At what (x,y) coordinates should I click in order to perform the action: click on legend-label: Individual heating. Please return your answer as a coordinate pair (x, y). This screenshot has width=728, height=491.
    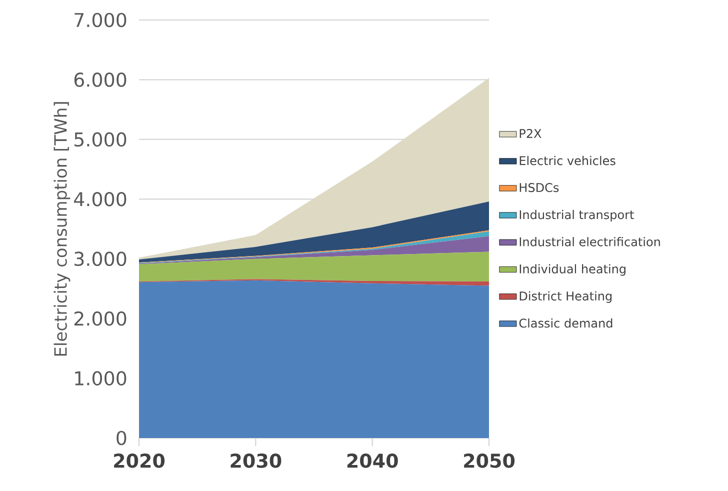
    Looking at the image, I should click on (573, 270).